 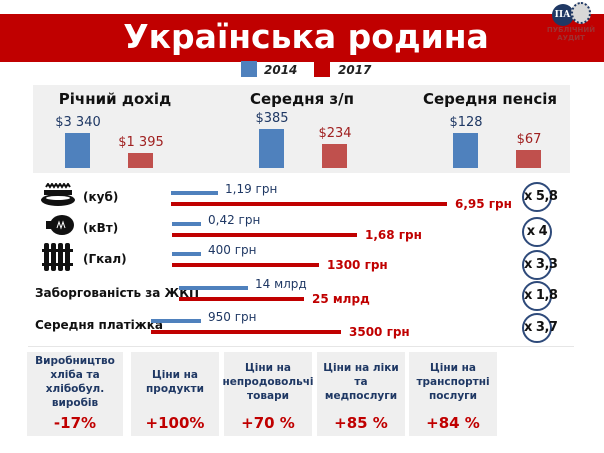 I want to click on growth-factor-badge: x 3,7, so click(x=540, y=328).